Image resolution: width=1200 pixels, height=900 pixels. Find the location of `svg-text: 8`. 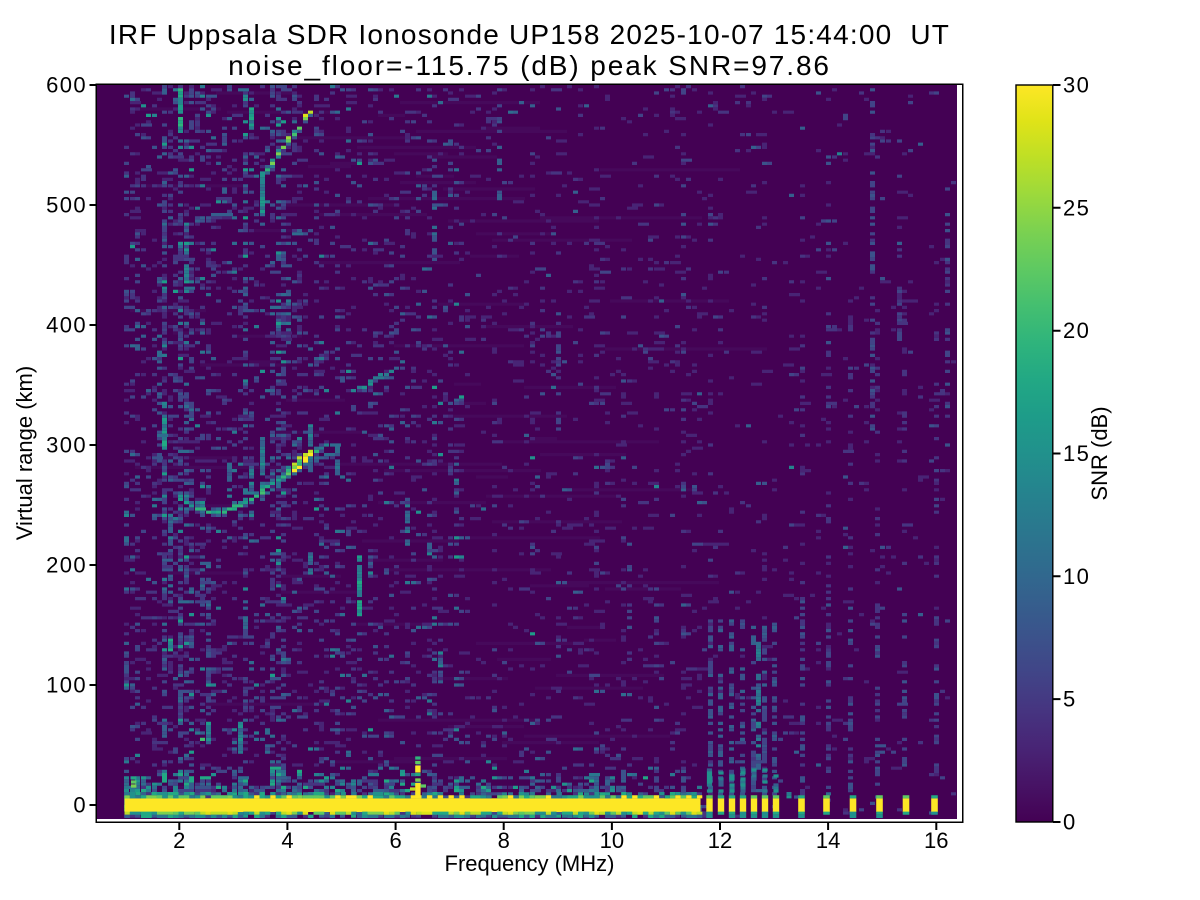

svg-text: 8 is located at coordinates (504, 840).